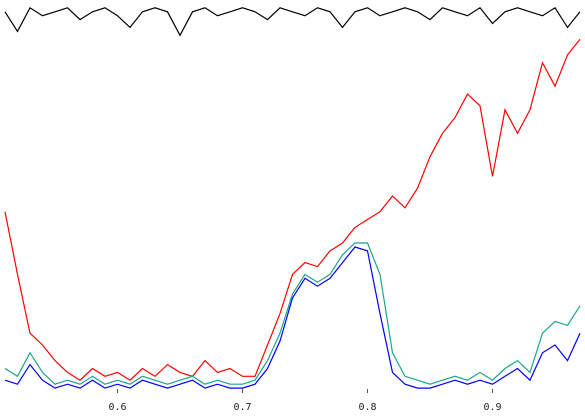  What do you see at coordinates (117, 407) in the screenshot?
I see `x-tick-label: 0.6` at bounding box center [117, 407].